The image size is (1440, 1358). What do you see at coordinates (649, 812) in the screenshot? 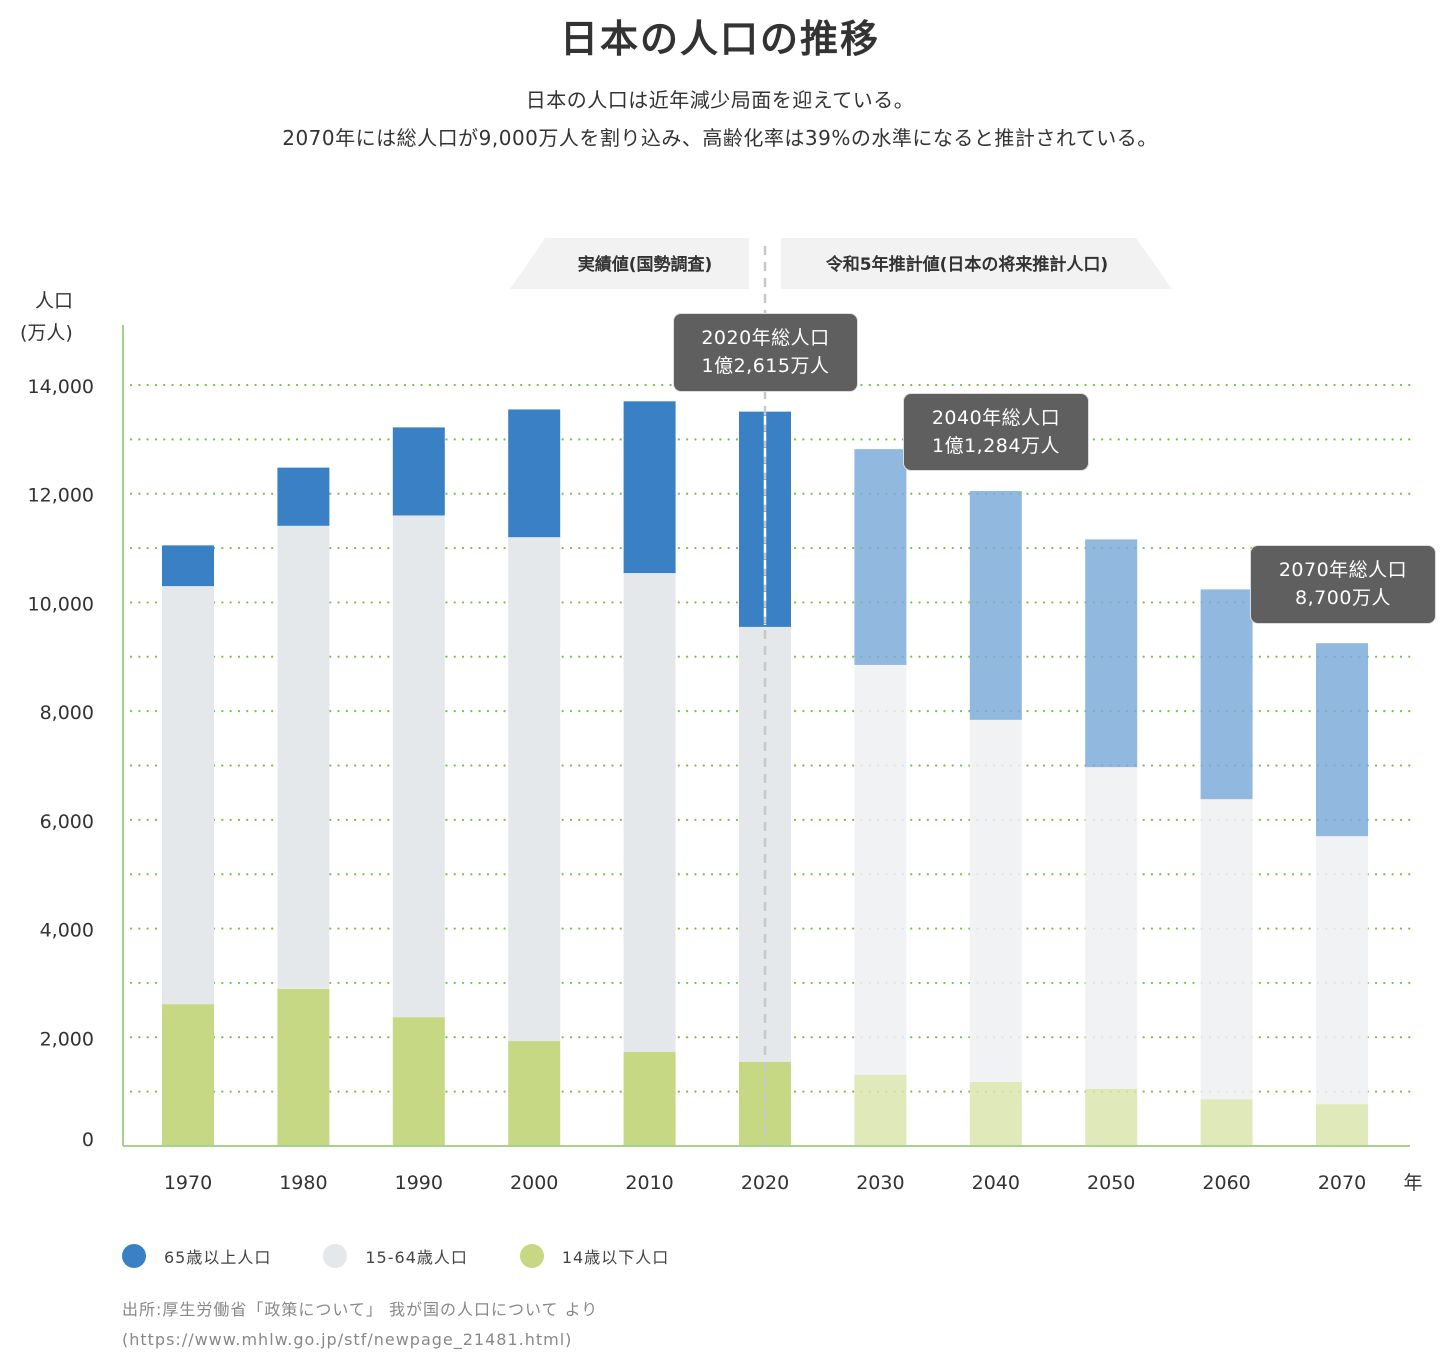
I see `bar-segment-15-64-2010` at bounding box center [649, 812].